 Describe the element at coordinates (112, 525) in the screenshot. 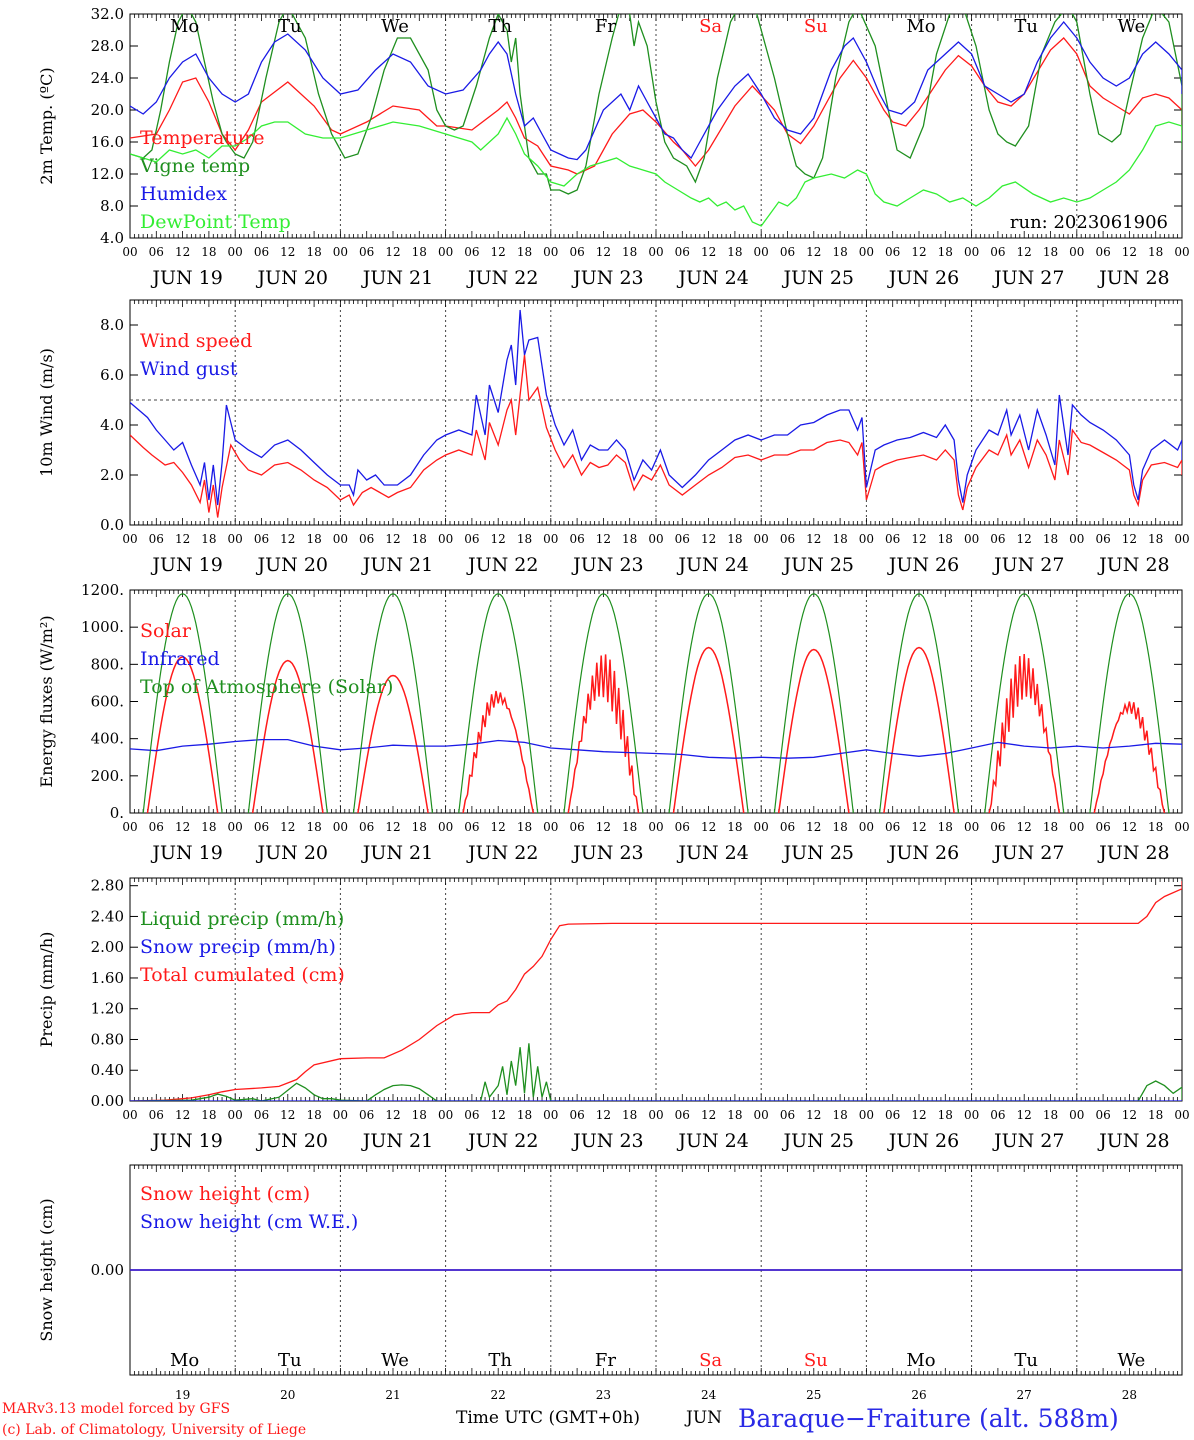

I see `y-tick-label: 0.0` at that location.